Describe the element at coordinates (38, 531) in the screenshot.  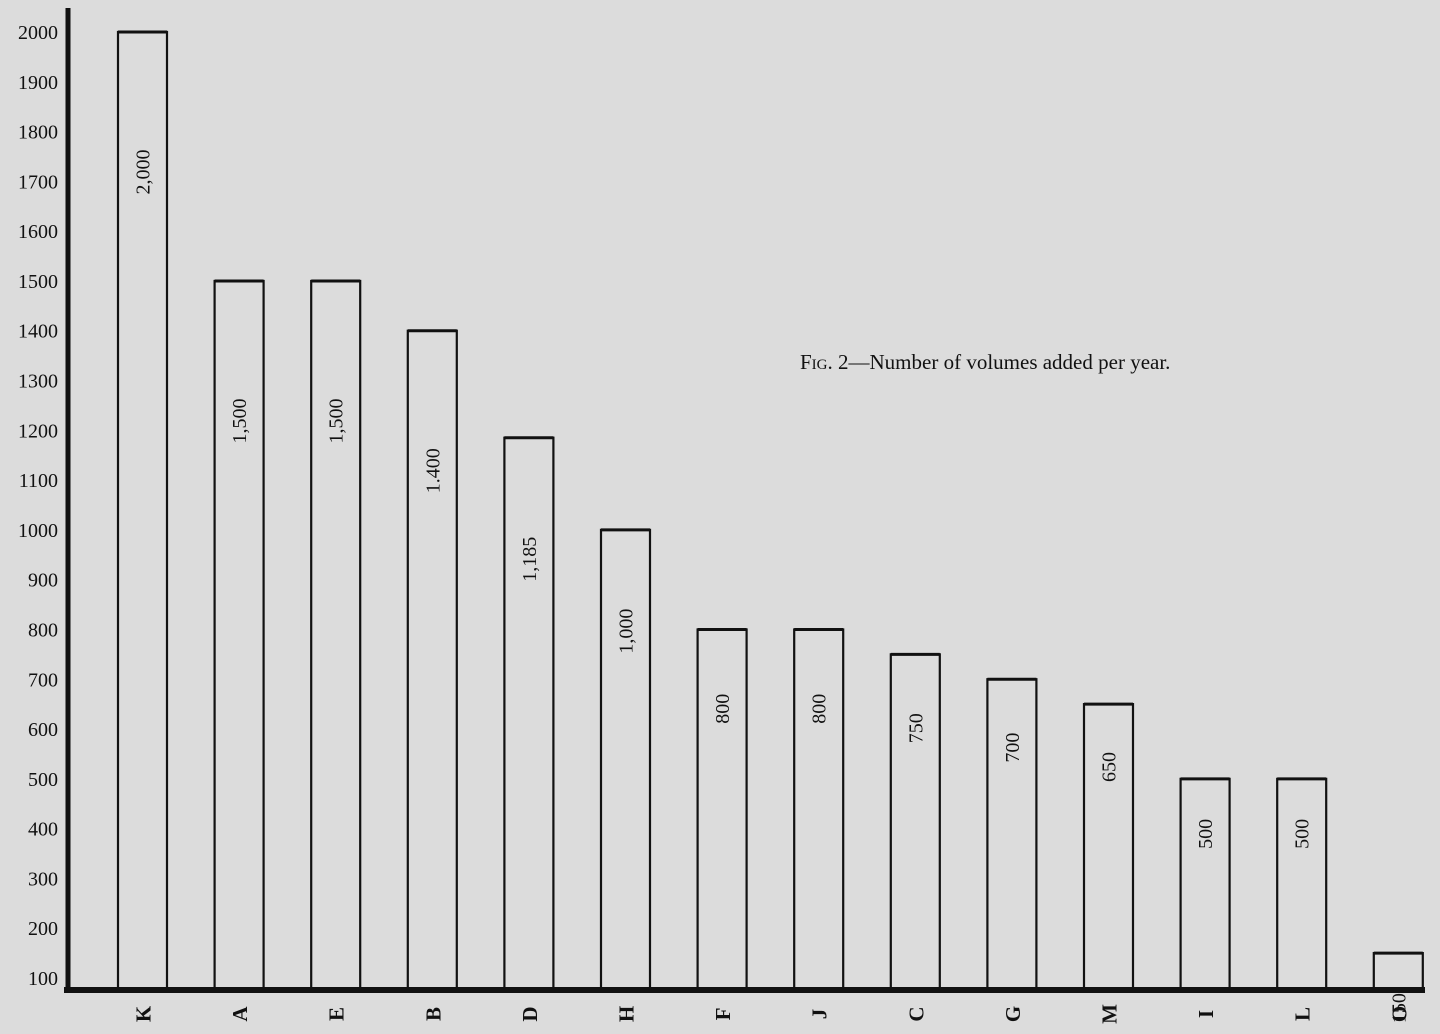
I see `y-tick-label: 1000` at that location.